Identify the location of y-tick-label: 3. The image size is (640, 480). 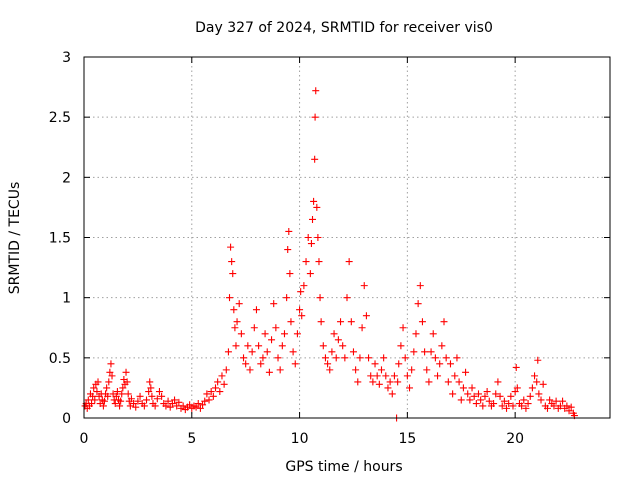
(66, 58).